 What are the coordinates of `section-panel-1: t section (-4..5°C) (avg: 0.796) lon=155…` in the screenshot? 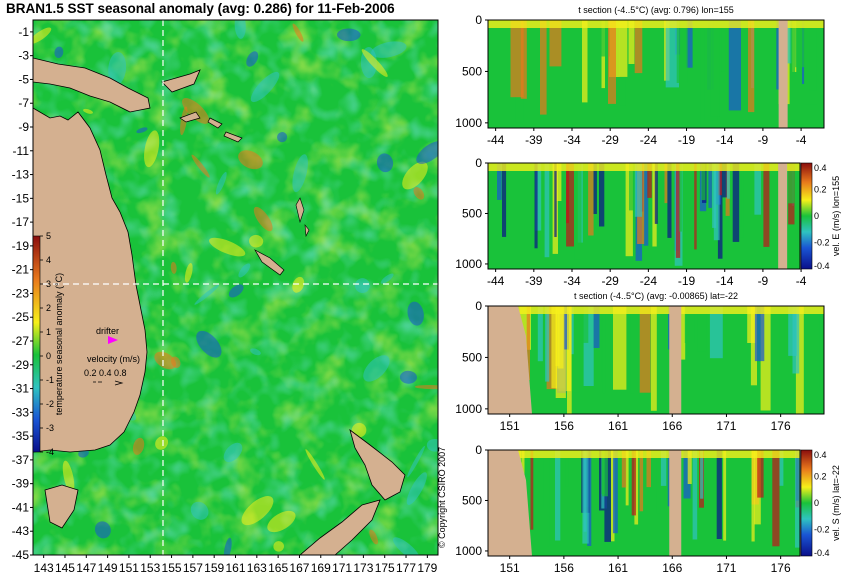 It's located at (640, 76).